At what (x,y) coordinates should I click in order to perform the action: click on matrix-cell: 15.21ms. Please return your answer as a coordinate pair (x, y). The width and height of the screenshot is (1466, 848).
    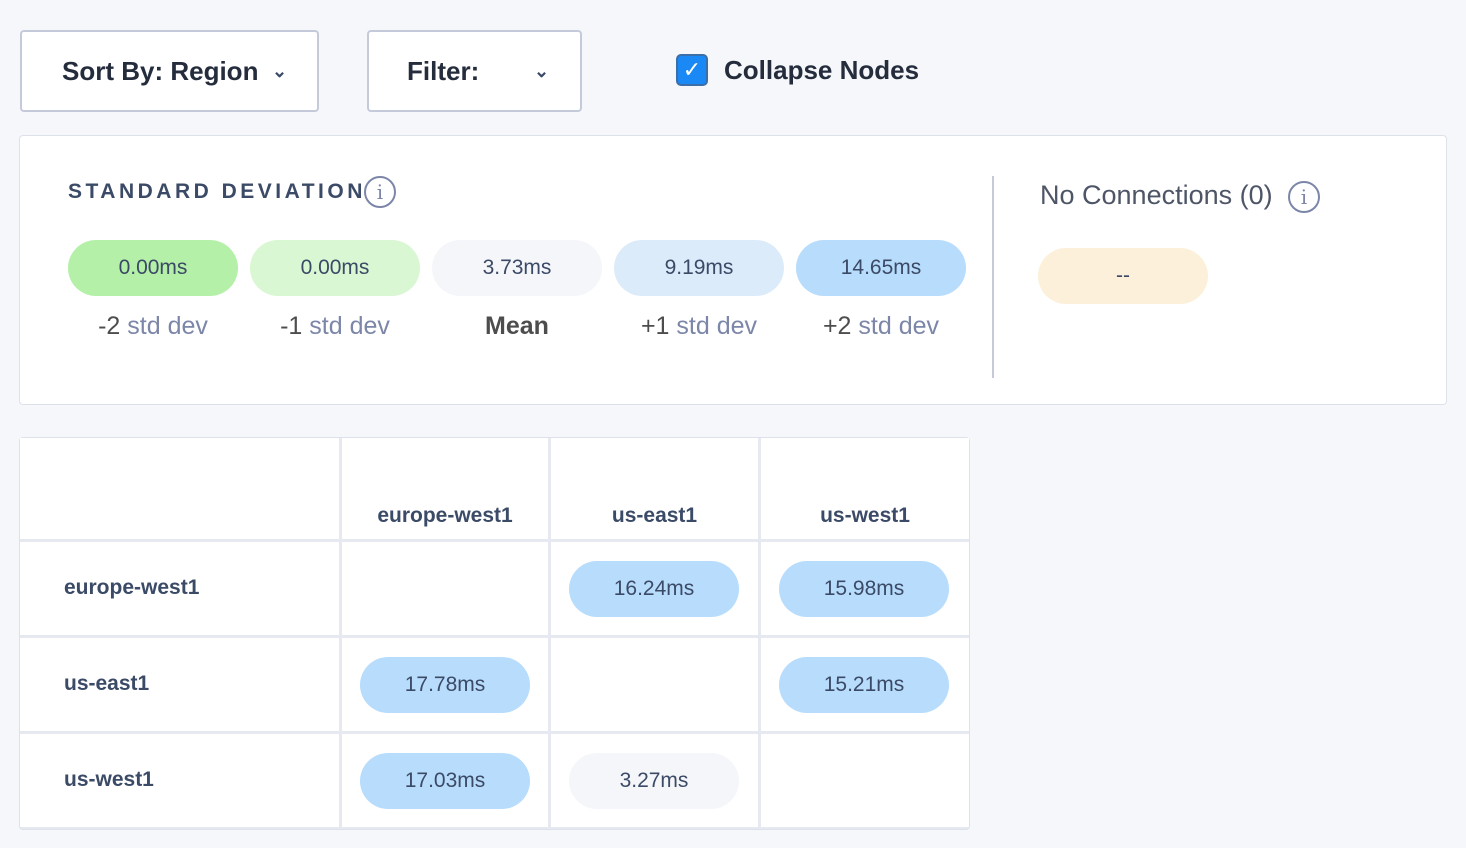
    Looking at the image, I should click on (865, 684).